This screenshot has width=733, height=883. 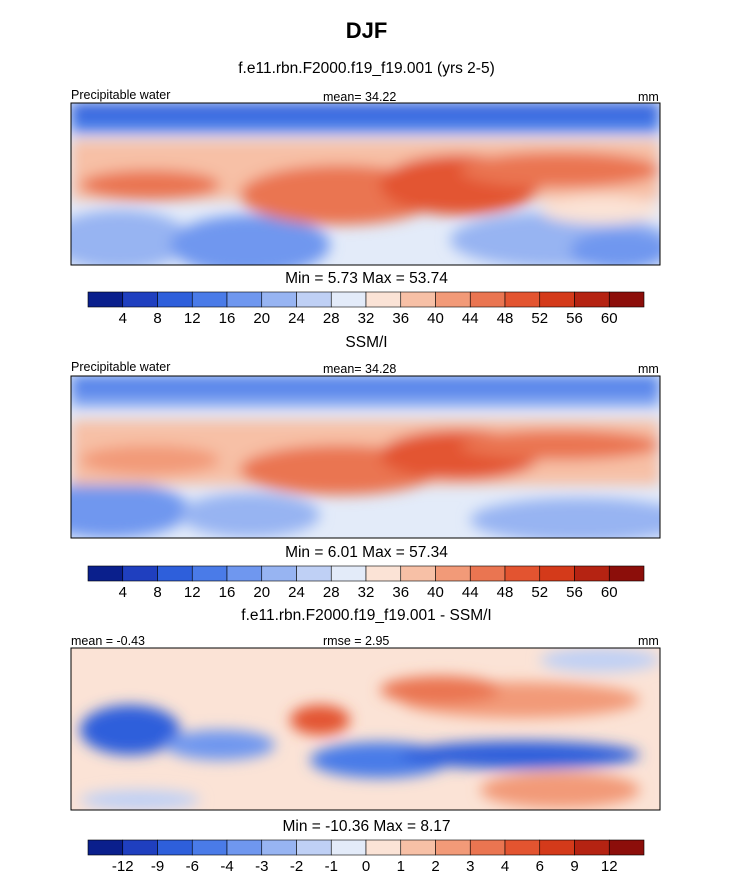 What do you see at coordinates (261, 592) in the screenshot?
I see `panel2-colorbar-tick-label: 20` at bounding box center [261, 592].